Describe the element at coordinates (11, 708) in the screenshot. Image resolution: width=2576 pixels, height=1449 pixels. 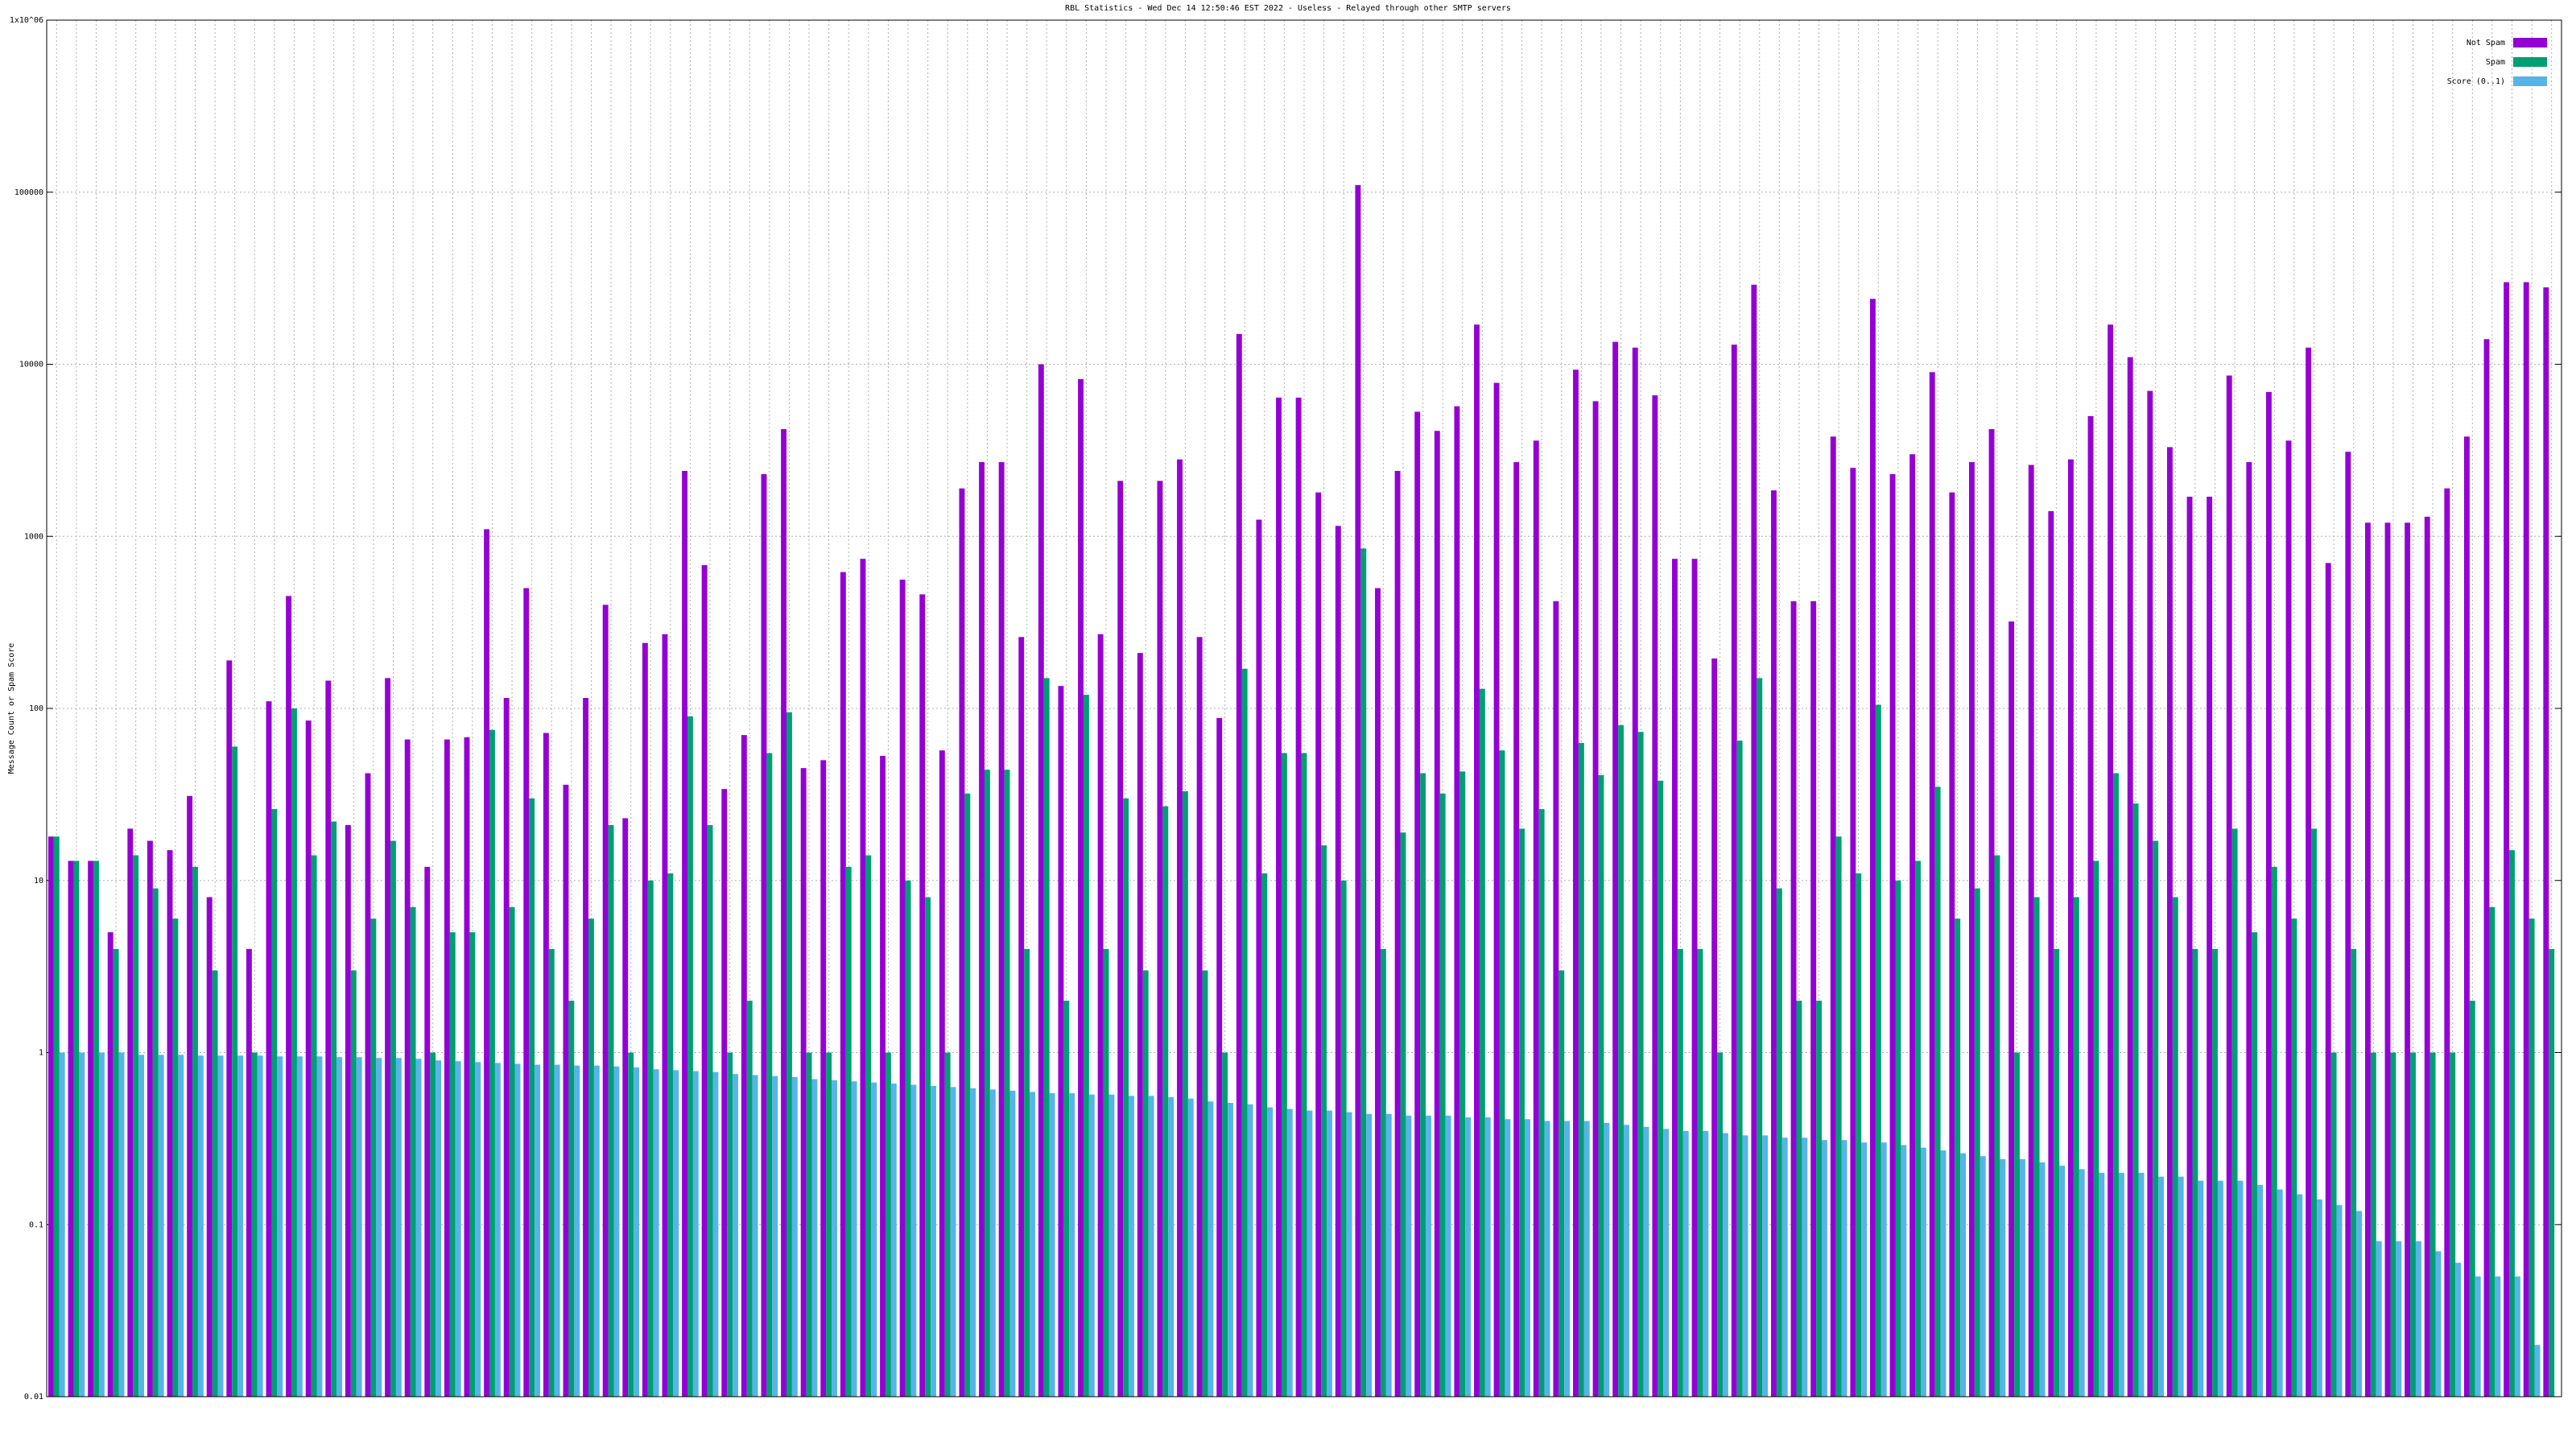
I see `y-axis-label: Message Count or Spam Score` at that location.